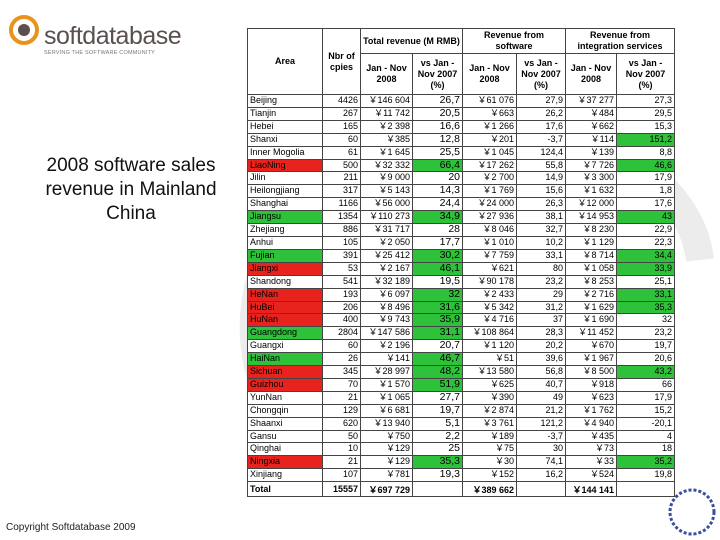 The image size is (720, 540). What do you see at coordinates (386, 204) in the screenshot?
I see `table-cell: ￥56 000` at bounding box center [386, 204].